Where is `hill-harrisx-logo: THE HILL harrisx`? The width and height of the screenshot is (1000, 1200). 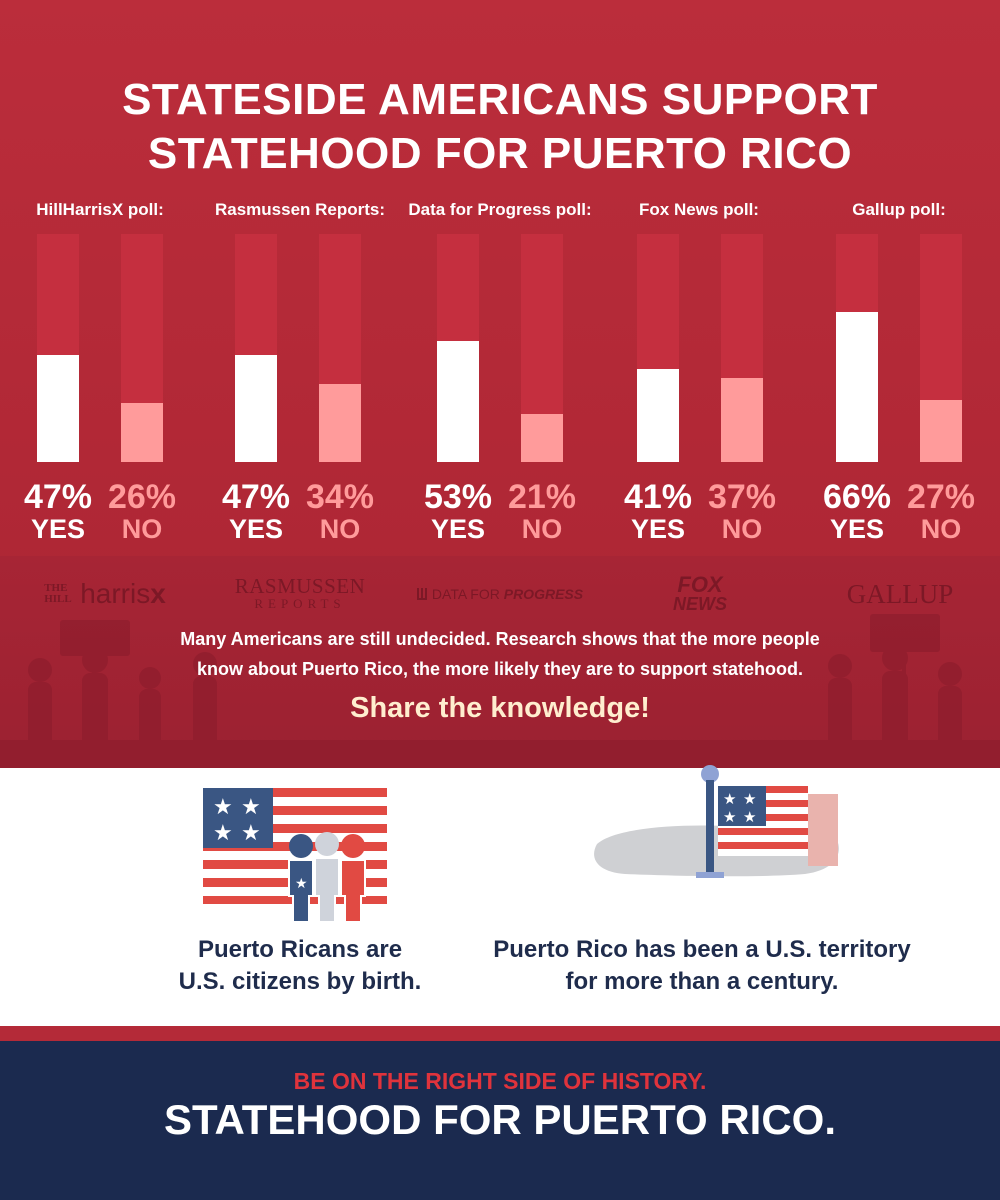 hill-harrisx-logo: THE HILL harrisx is located at coordinates (105, 593).